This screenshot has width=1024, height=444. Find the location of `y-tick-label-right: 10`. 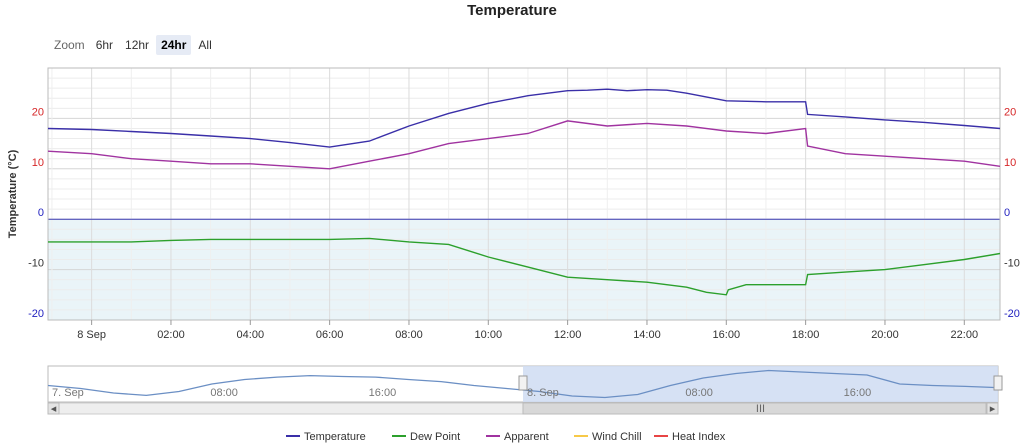

y-tick-label-right: 10 is located at coordinates (1010, 163).